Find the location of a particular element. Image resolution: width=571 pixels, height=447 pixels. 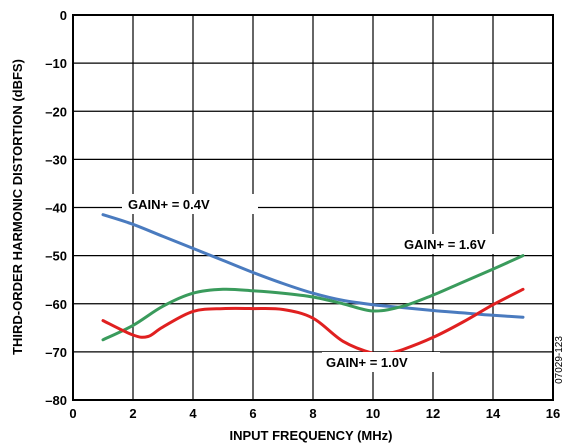

x-tick-label: 0 is located at coordinates (72, 413).